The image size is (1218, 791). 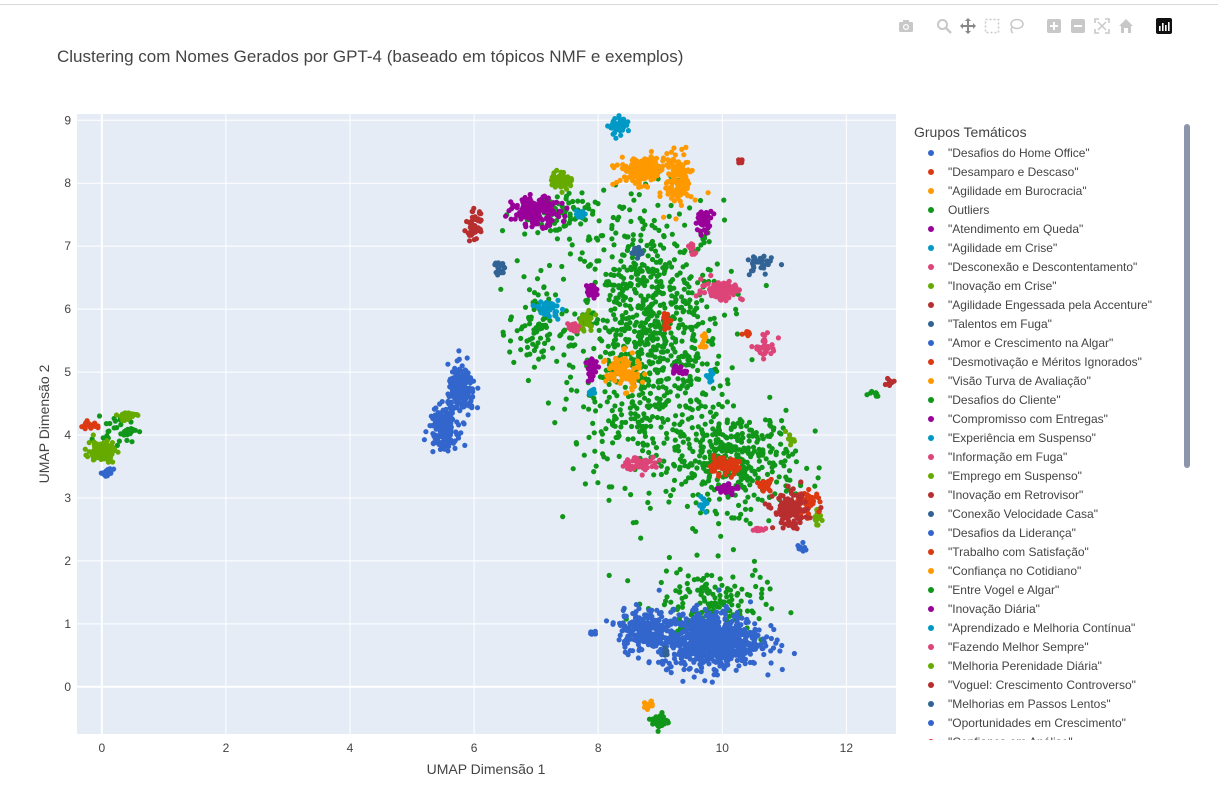 I want to click on x-tick-label: 8, so click(x=598, y=748).